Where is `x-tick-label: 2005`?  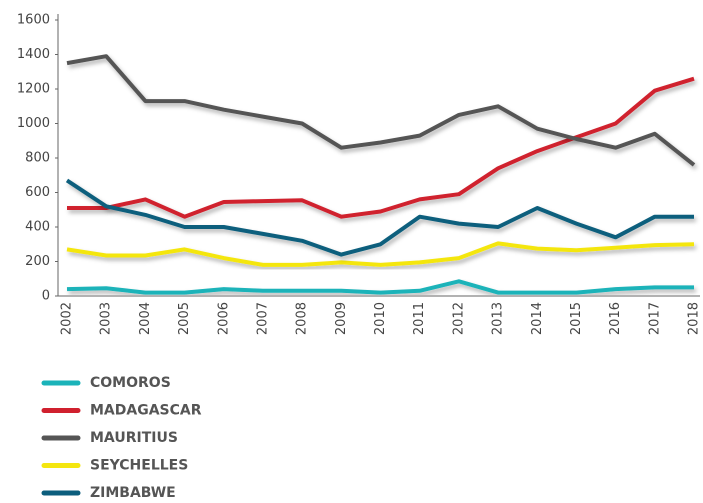 x-tick-label: 2005 is located at coordinates (184, 318).